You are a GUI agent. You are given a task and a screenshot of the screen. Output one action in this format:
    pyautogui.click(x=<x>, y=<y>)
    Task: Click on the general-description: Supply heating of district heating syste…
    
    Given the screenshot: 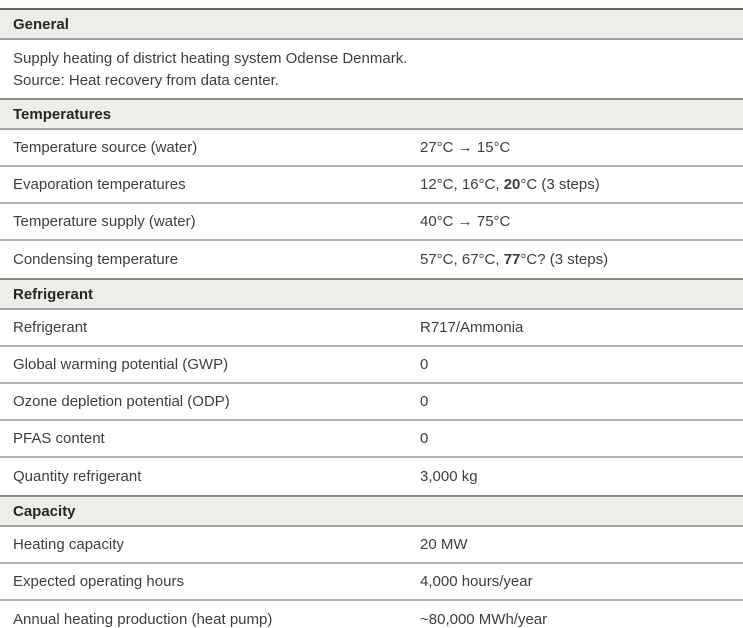 What is the action you would take?
    pyautogui.click(x=371, y=69)
    